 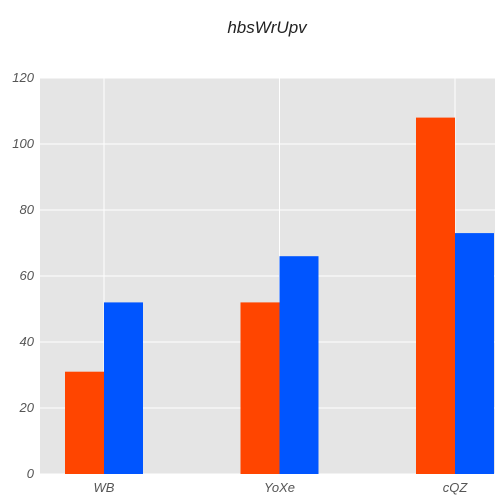 What do you see at coordinates (104, 487) in the screenshot?
I see `x-tick-label: WB` at bounding box center [104, 487].